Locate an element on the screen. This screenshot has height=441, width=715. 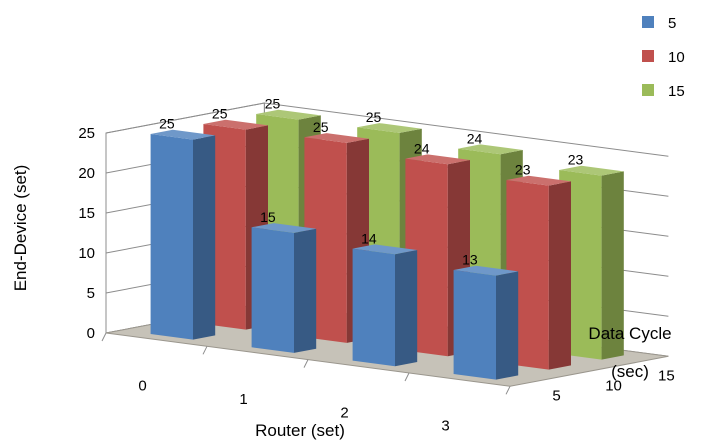
legend-label: 5 is located at coordinates (672, 23).